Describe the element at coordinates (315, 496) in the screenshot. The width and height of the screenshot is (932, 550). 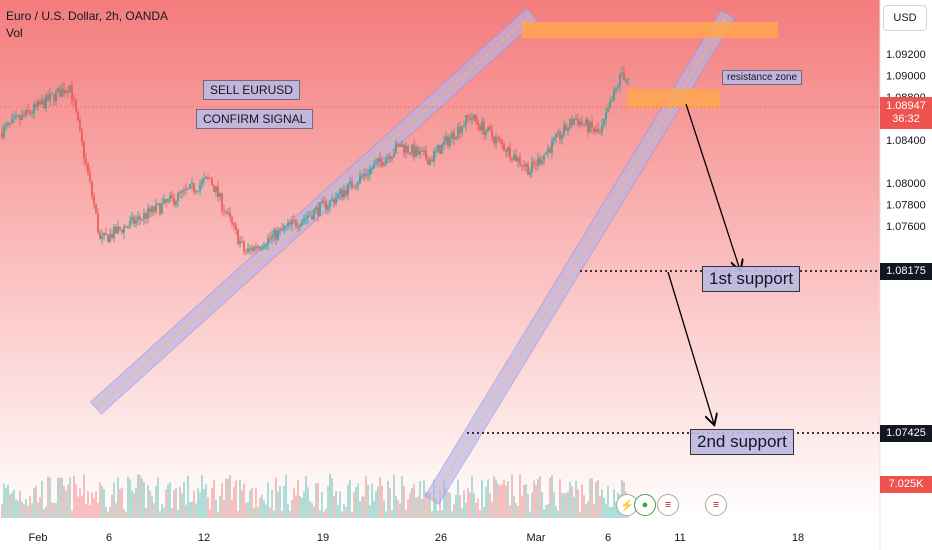
I see `volume-bars` at that location.